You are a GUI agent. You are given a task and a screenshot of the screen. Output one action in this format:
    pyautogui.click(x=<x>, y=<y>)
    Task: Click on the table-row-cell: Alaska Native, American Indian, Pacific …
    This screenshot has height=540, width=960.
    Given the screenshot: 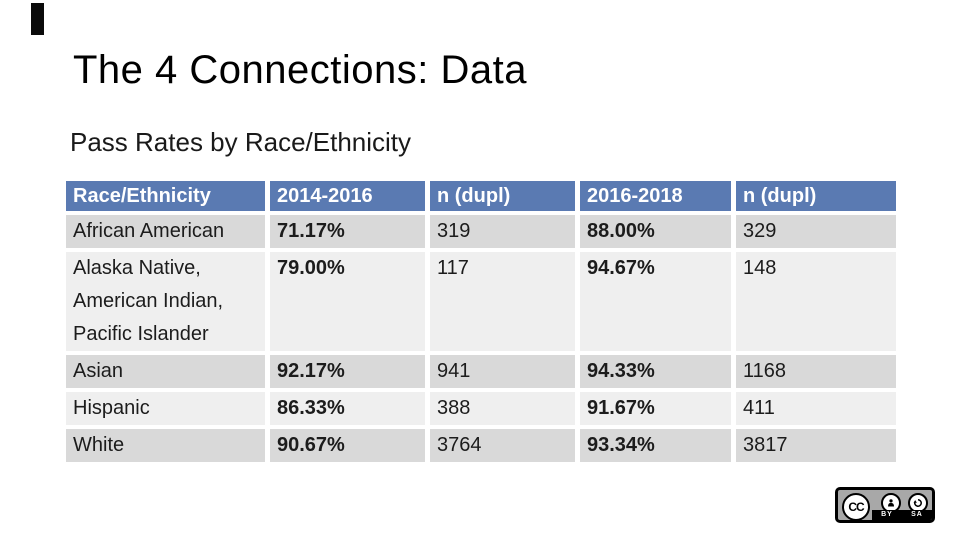 What is the action you would take?
    pyautogui.click(x=165, y=301)
    